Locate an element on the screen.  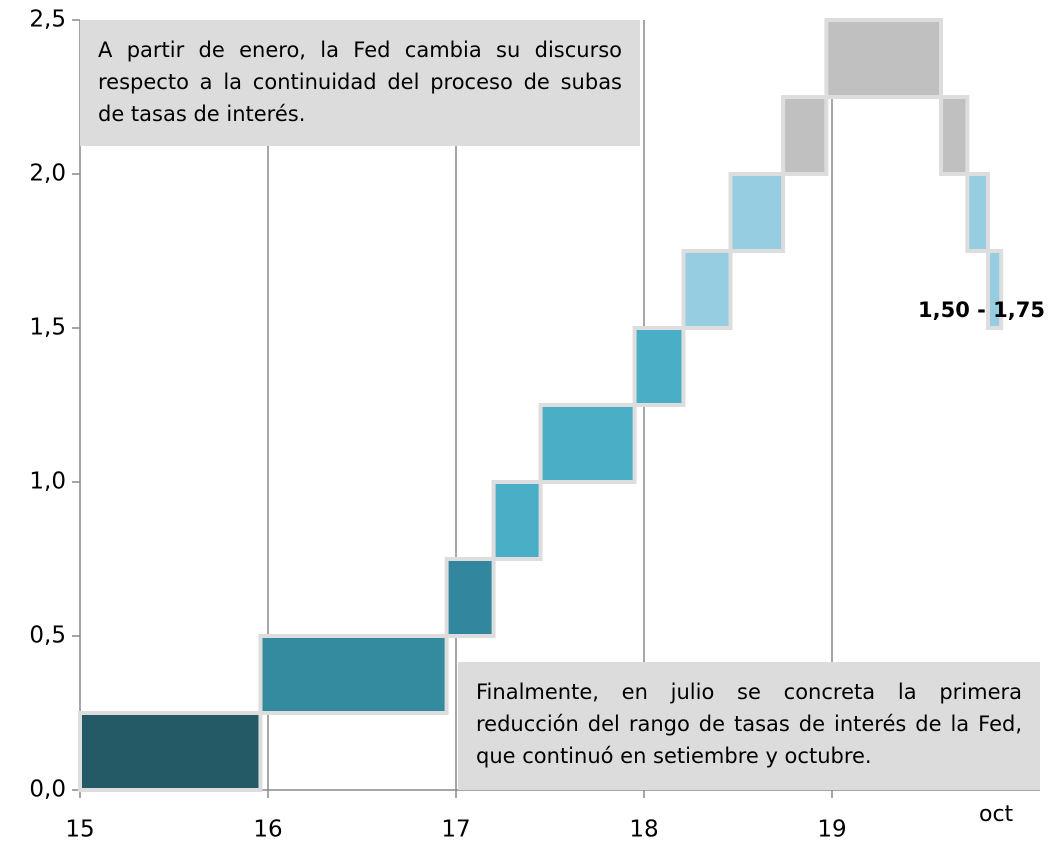
x-tick-label: 17 is located at coordinates (455, 829).